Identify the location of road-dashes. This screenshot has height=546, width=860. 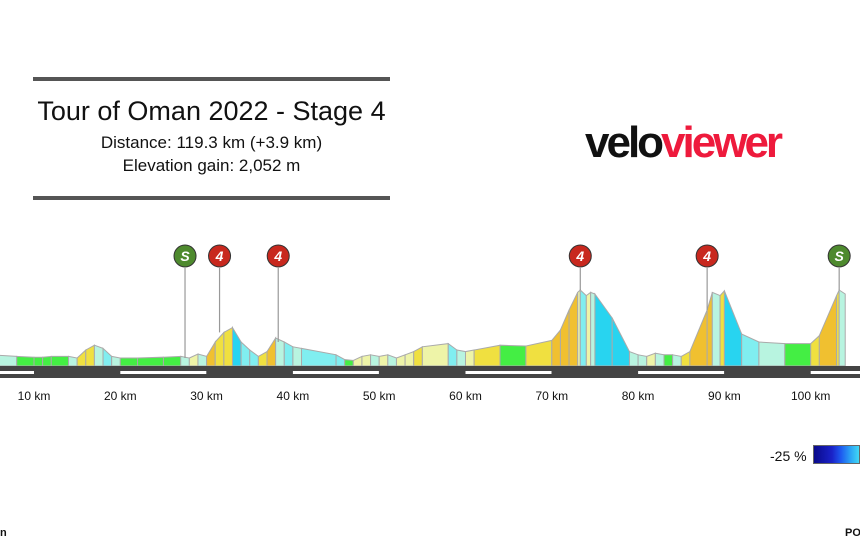
(430, 372).